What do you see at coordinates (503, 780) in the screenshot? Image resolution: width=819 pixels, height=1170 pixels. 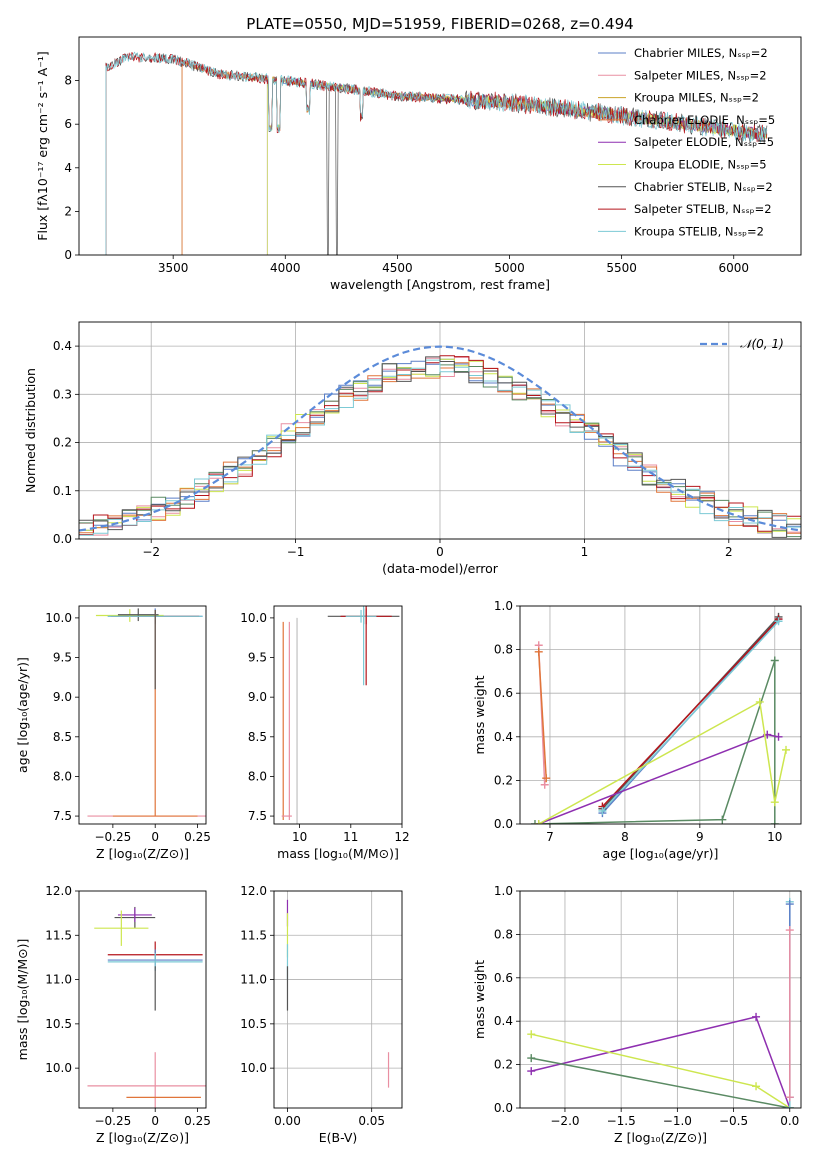 I see `weight-vs-age-ytick-label-1: 0.2` at bounding box center [503, 780].